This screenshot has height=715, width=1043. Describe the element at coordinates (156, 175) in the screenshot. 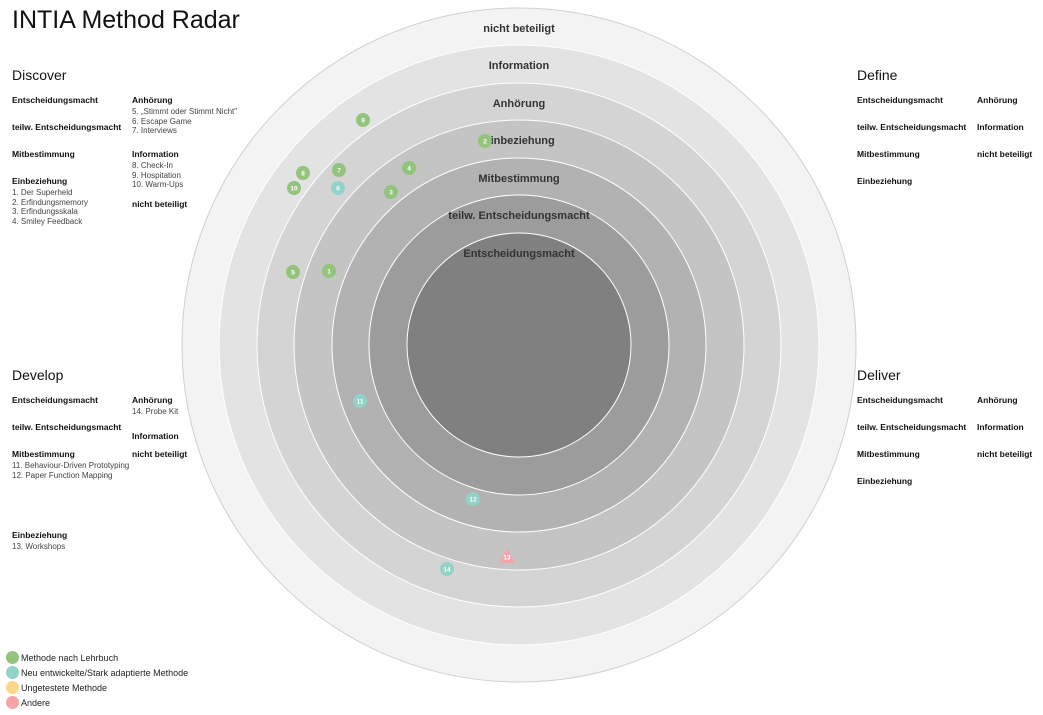

I see `method-item: 9. Hospitation` at that location.